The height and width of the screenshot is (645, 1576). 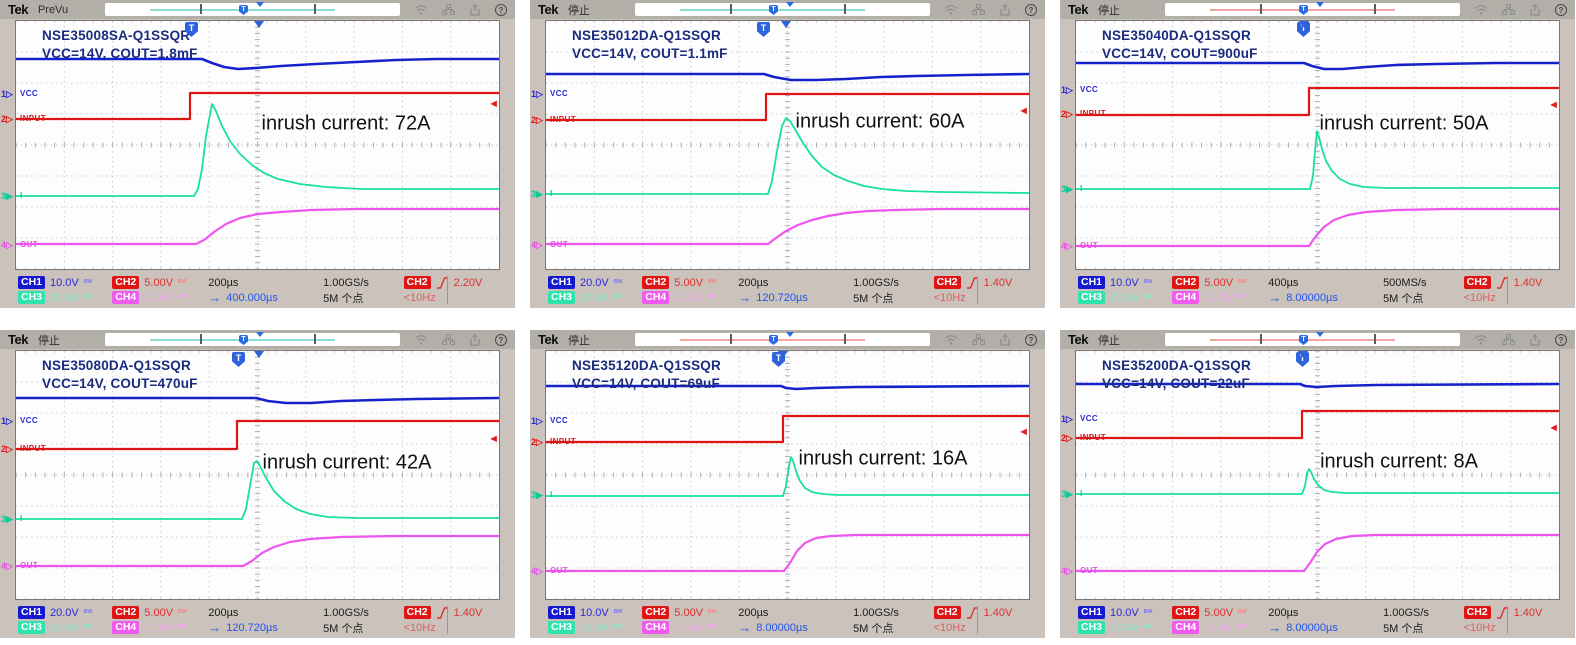 I want to click on delay-readout: 120.720µs, so click(x=782, y=297).